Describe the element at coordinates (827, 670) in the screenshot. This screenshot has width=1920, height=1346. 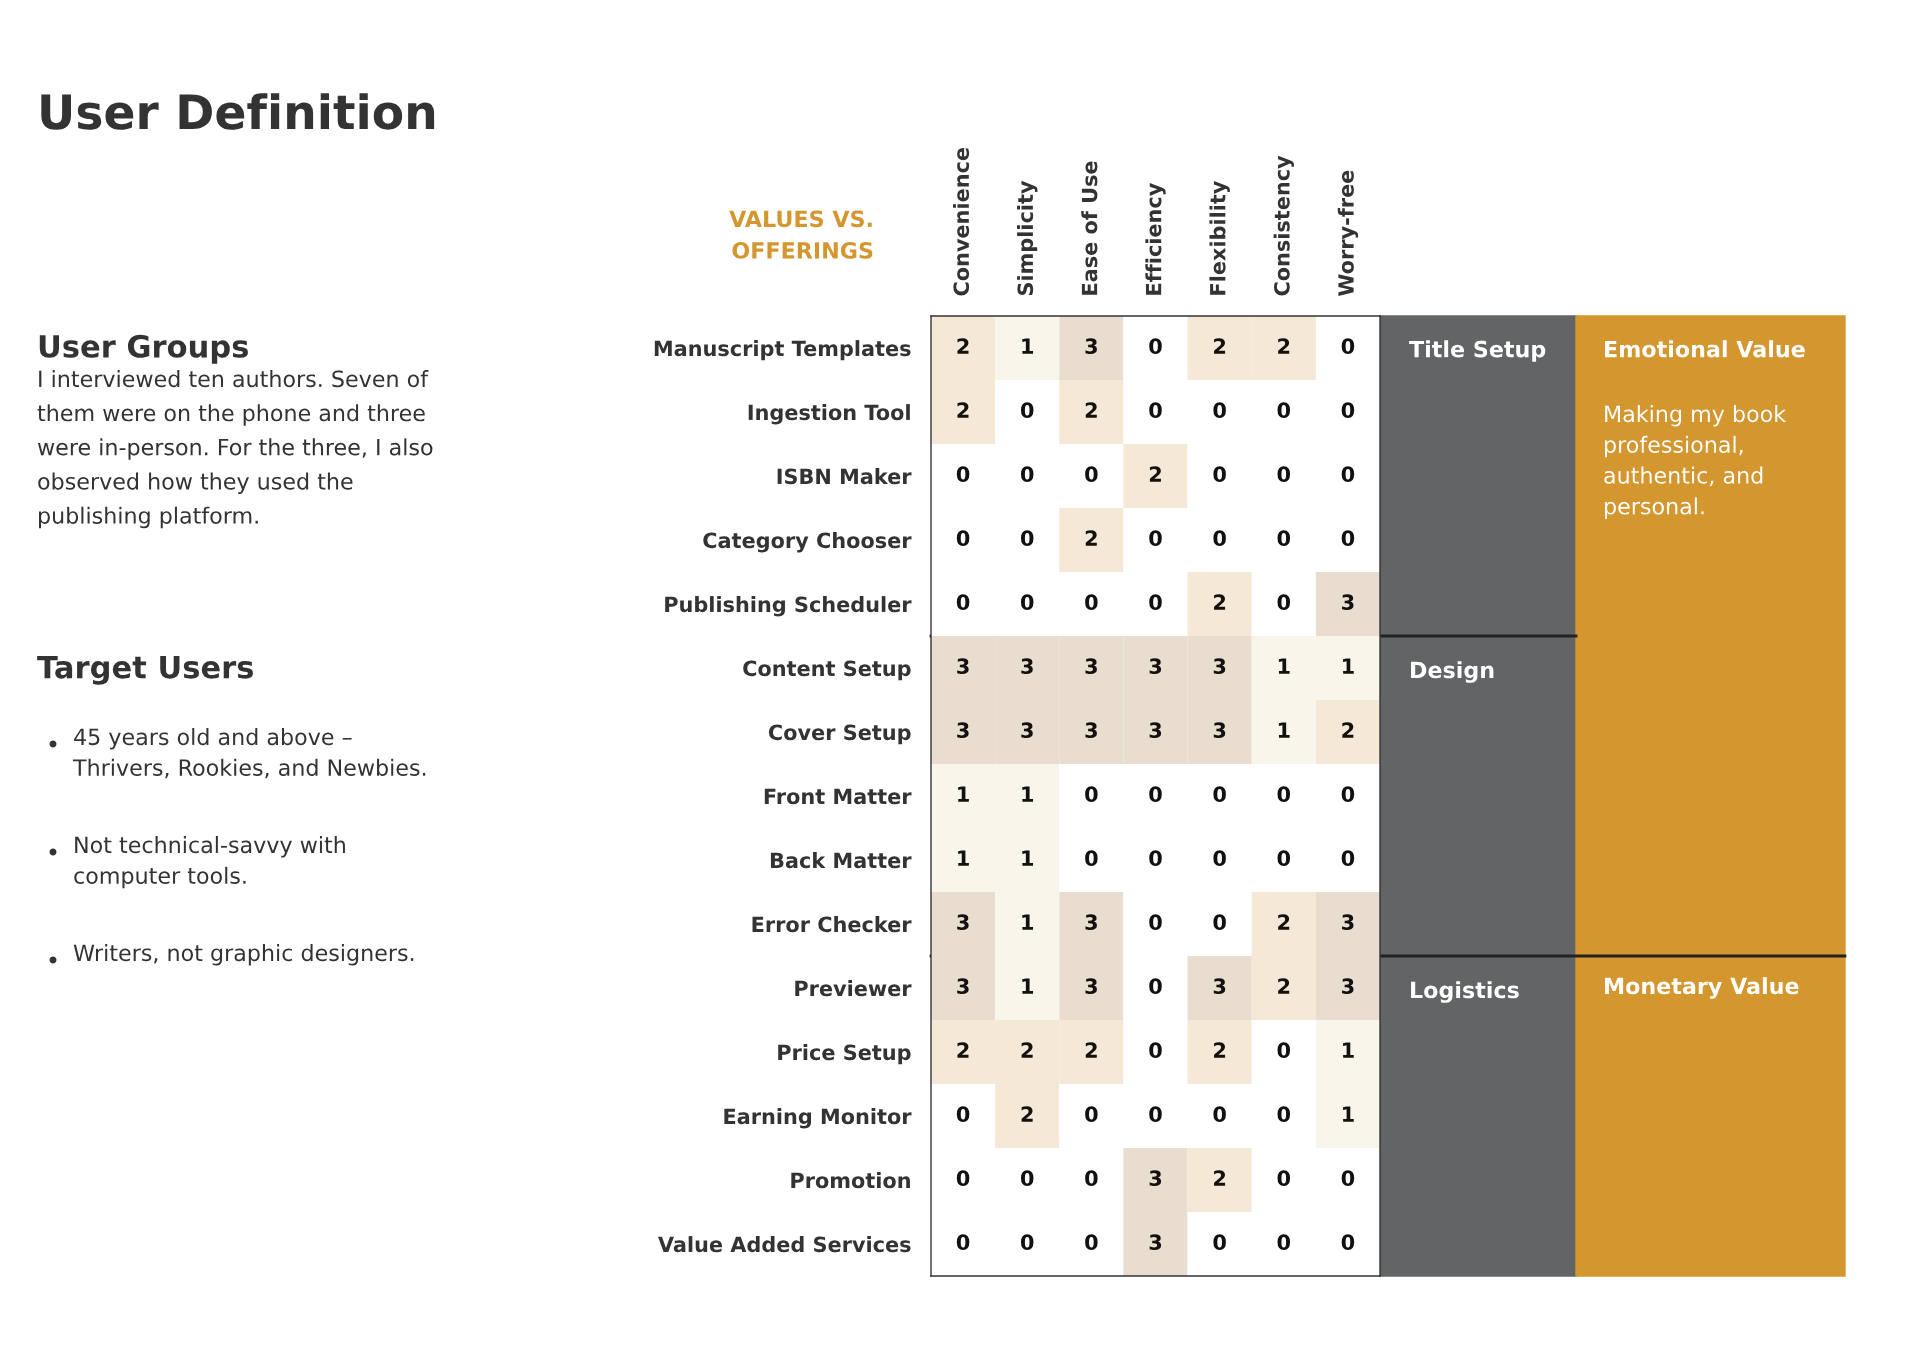
I see `y-tick-label: Content Setup` at that location.